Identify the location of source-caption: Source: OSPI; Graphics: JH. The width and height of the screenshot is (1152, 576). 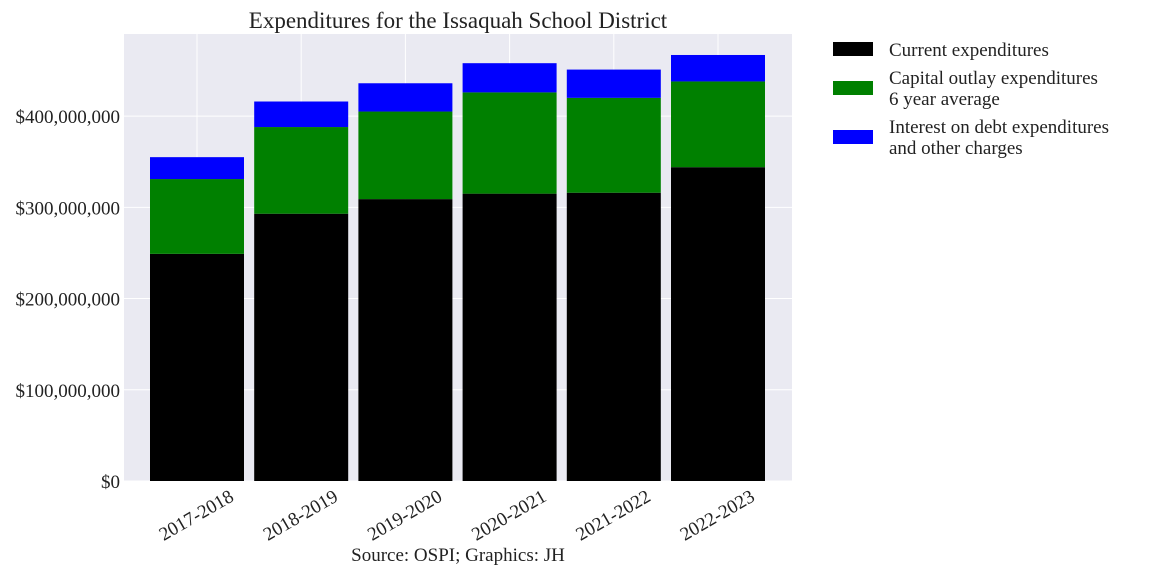
(458, 555).